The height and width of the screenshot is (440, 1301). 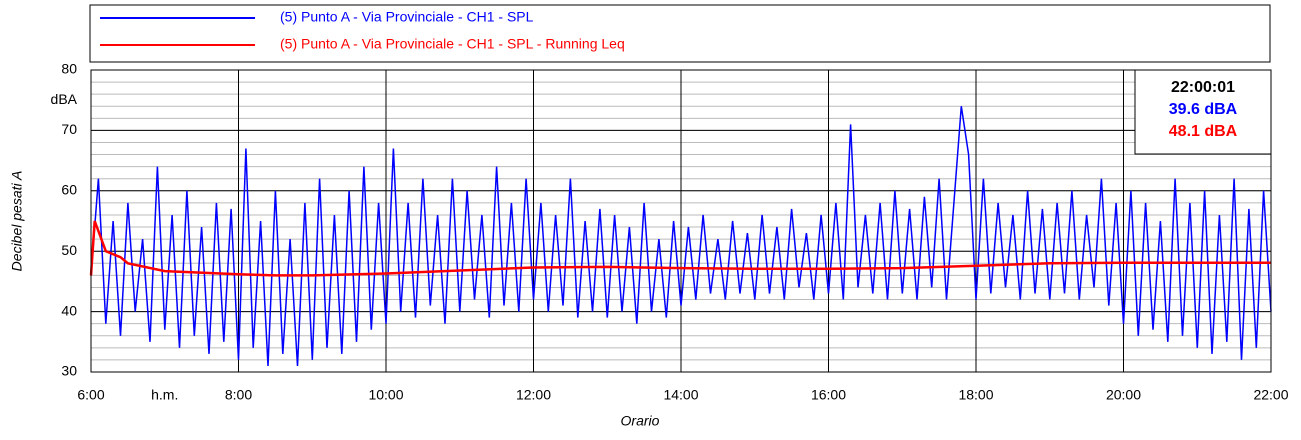 What do you see at coordinates (1270, 395) in the screenshot?
I see `x-tick-label: 22:00` at bounding box center [1270, 395].